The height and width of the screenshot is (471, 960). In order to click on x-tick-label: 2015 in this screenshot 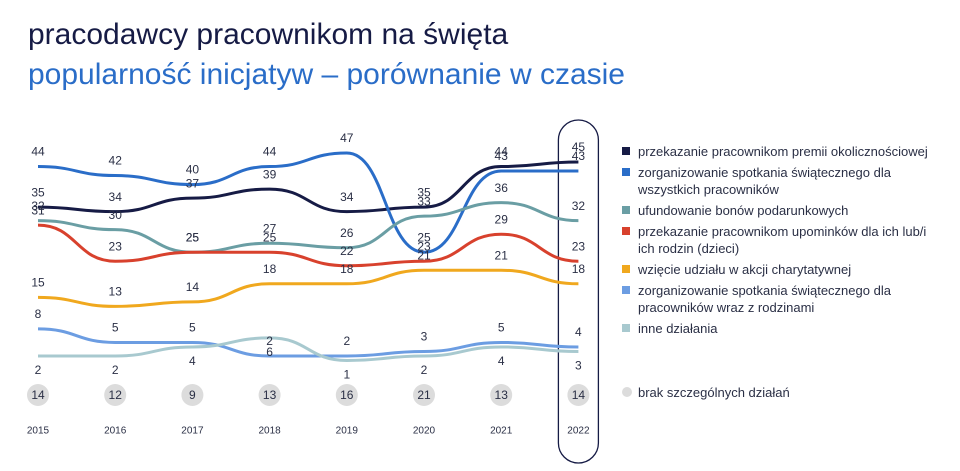, I will do `click(38, 431)`.